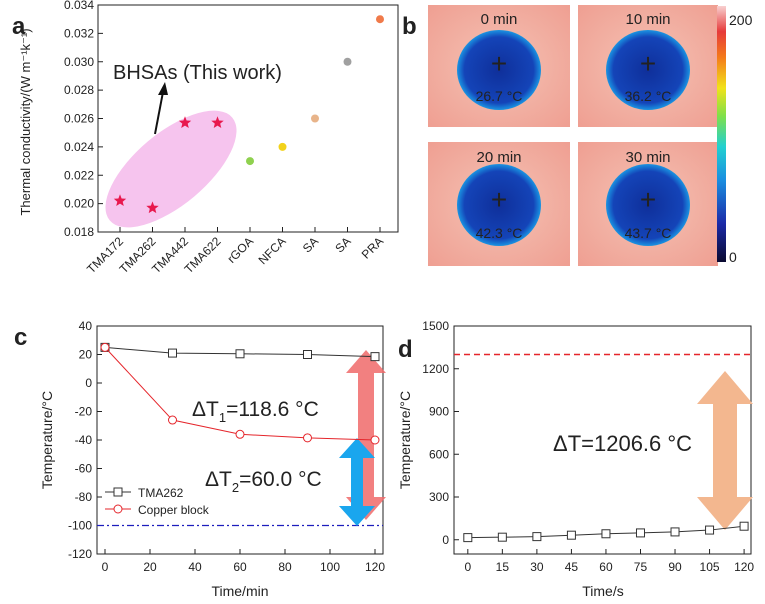 The image size is (765, 604). I want to click on y-tick-label: -20, so click(84, 412).